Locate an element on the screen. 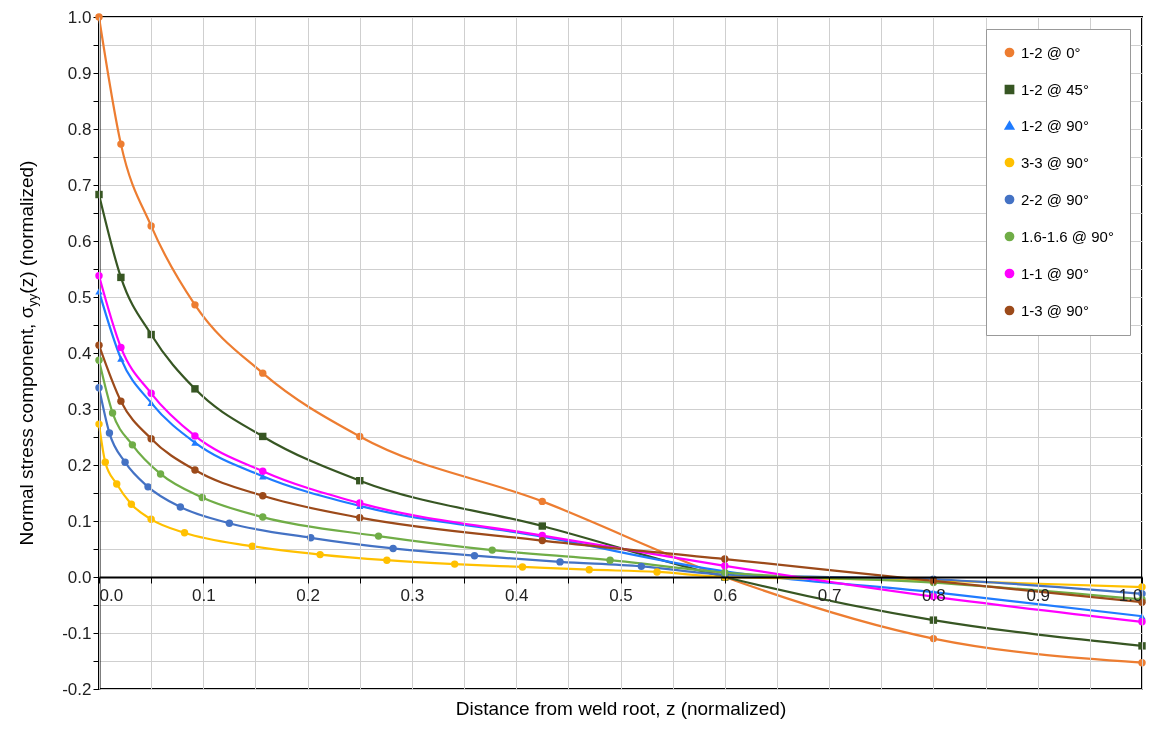 The height and width of the screenshot is (731, 1156). x-tick-label: 0.2 is located at coordinates (308, 595).